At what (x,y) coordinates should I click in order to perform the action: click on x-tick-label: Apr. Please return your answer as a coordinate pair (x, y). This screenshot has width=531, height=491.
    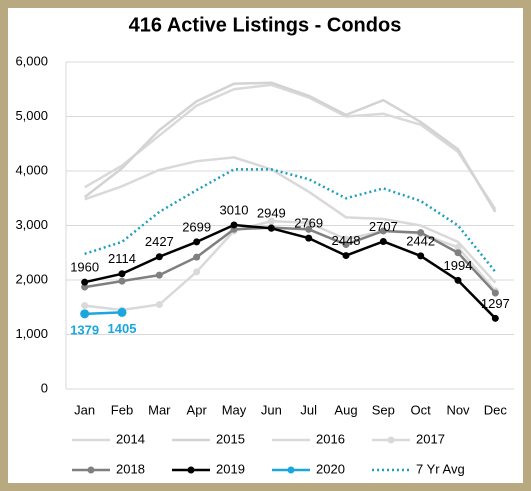
    Looking at the image, I should click on (197, 409).